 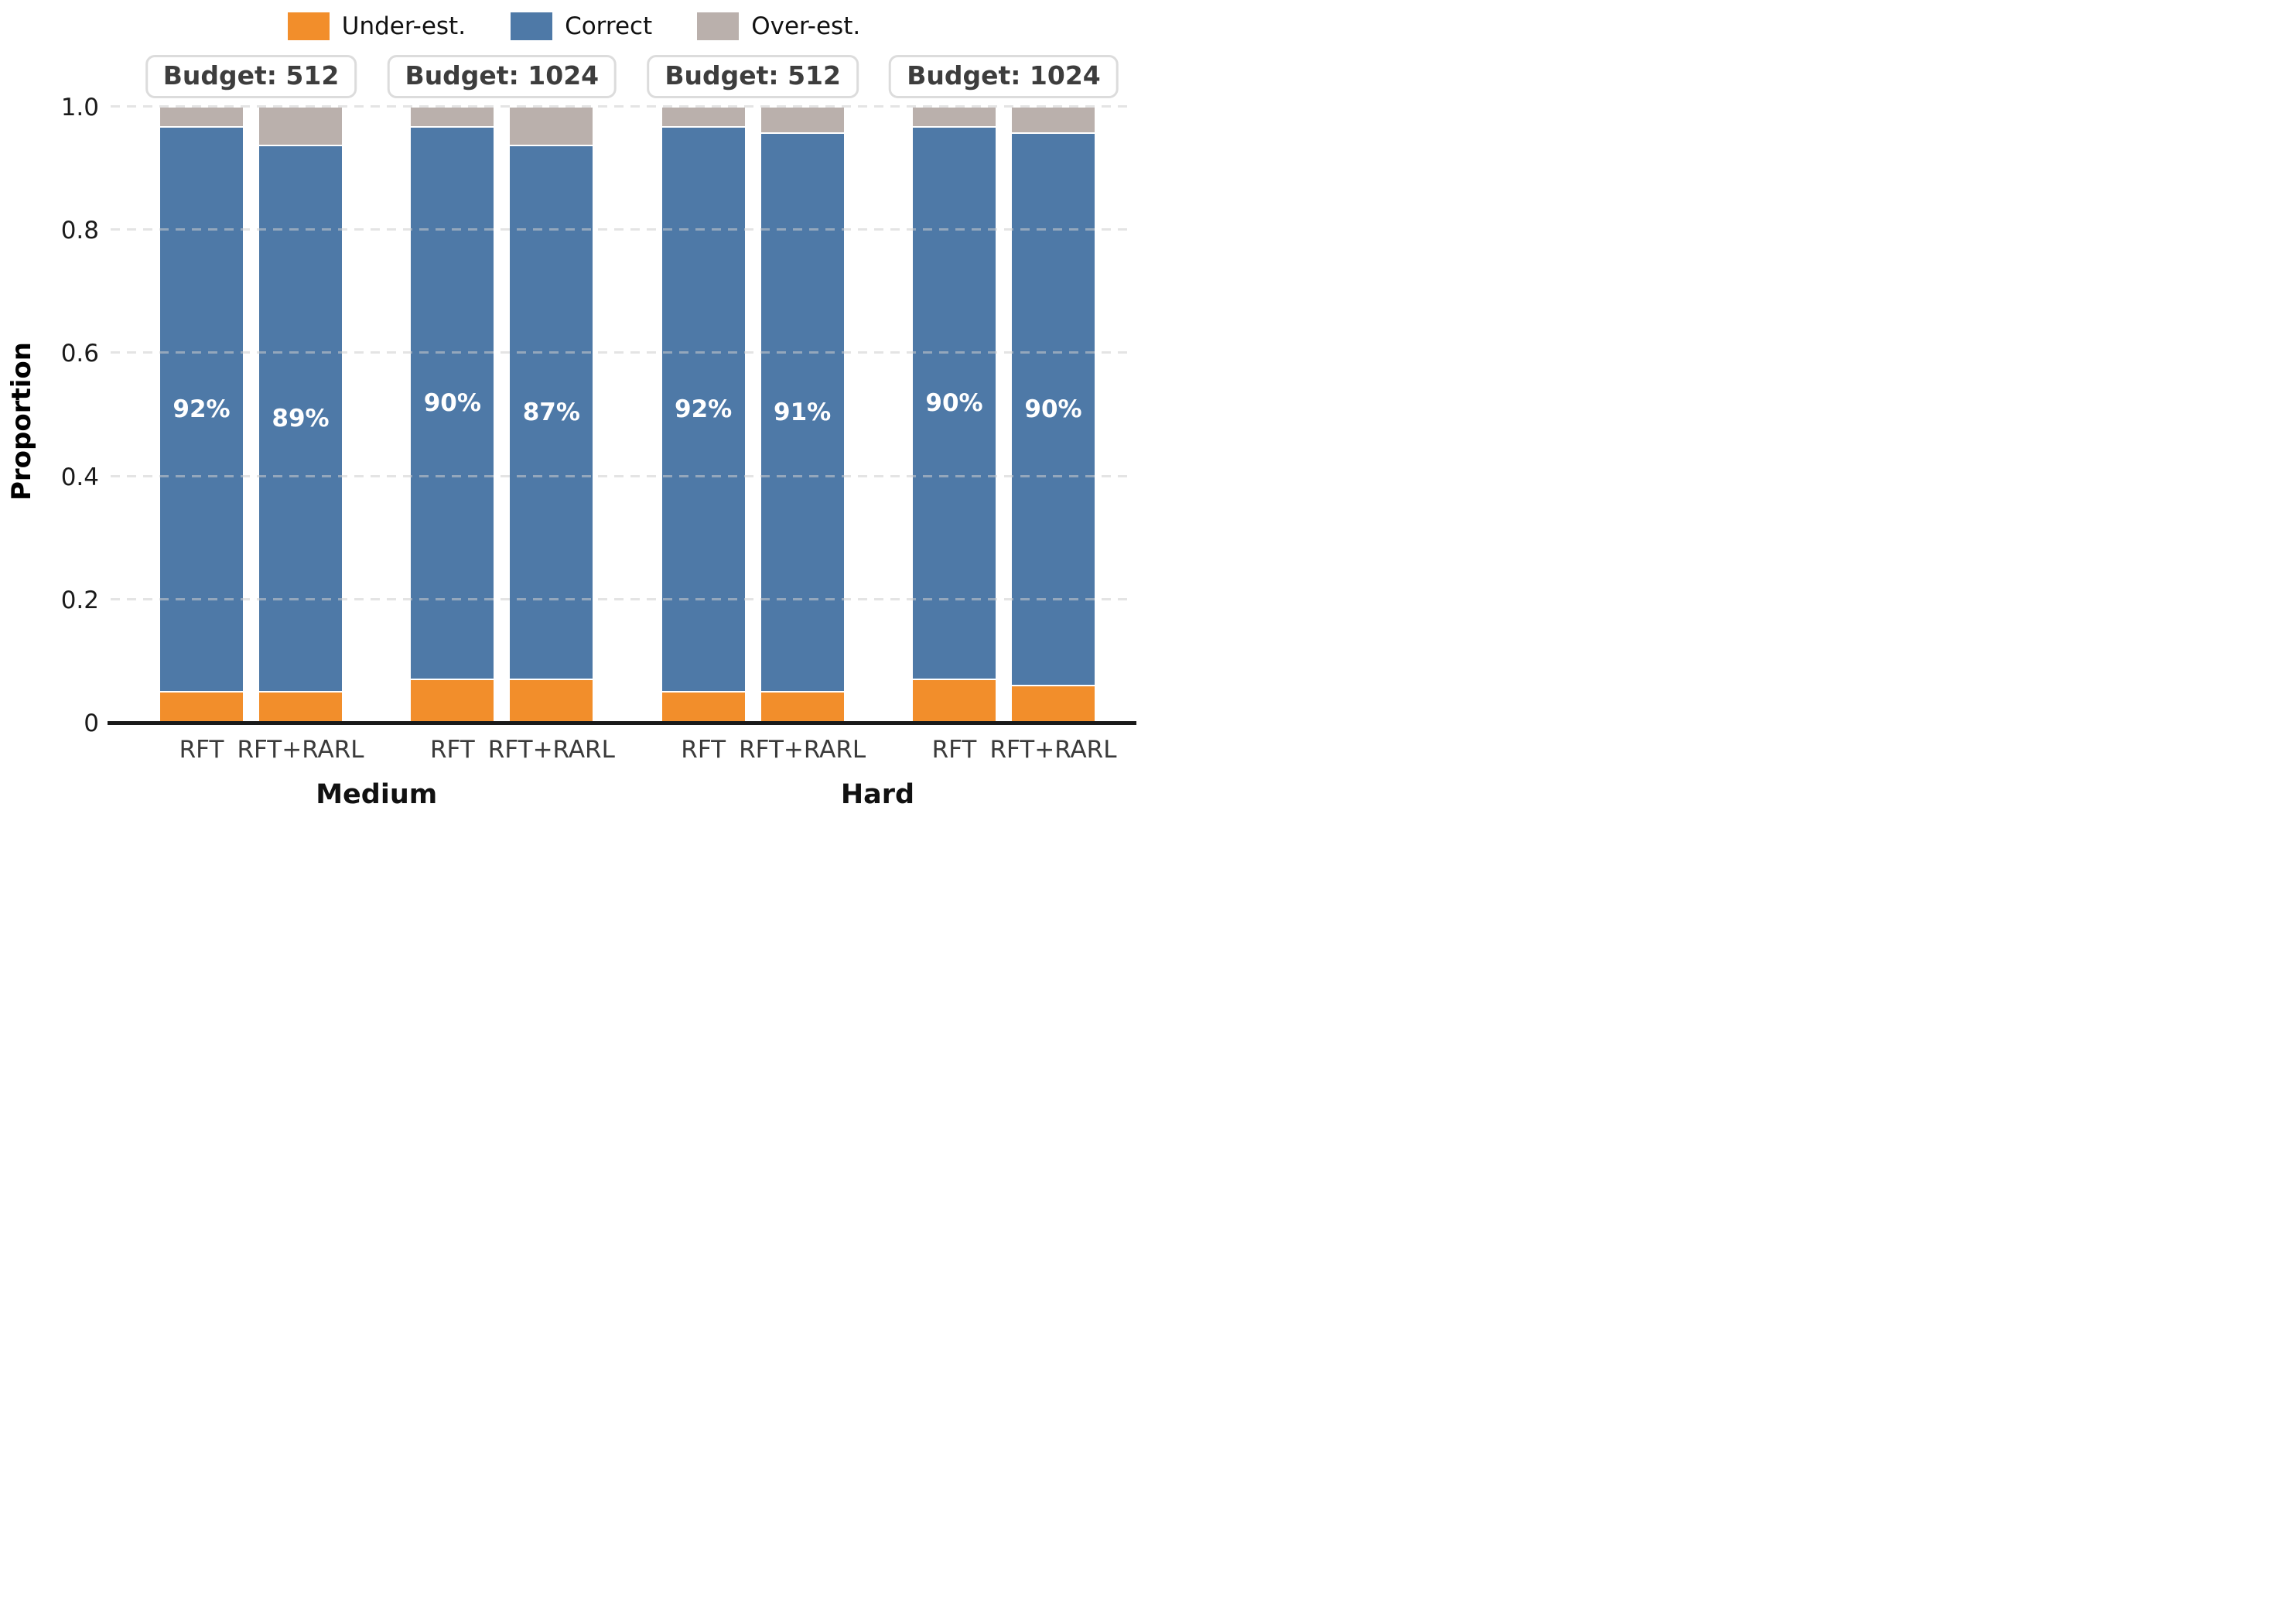 I want to click on bar-hard-512-rft-rarl: 91% RFT+RARL, so click(x=803, y=436).